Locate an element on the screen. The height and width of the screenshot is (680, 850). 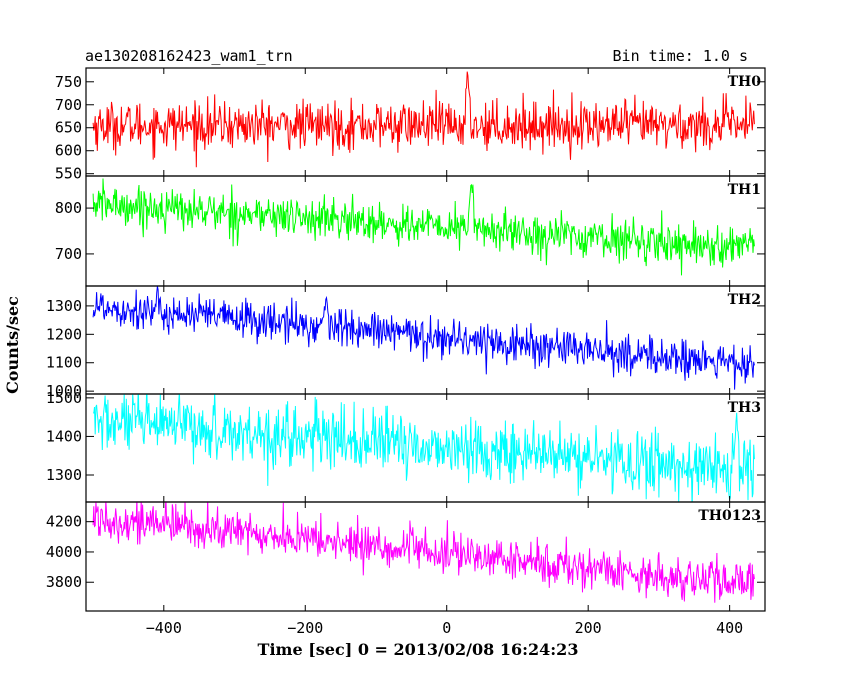
x-tick-label: 400 is located at coordinates (729, 628).